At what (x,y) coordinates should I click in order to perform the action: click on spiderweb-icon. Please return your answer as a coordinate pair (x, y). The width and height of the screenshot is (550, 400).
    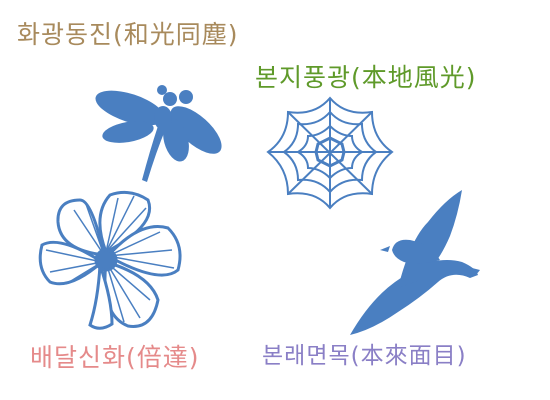
    Looking at the image, I should click on (330, 153).